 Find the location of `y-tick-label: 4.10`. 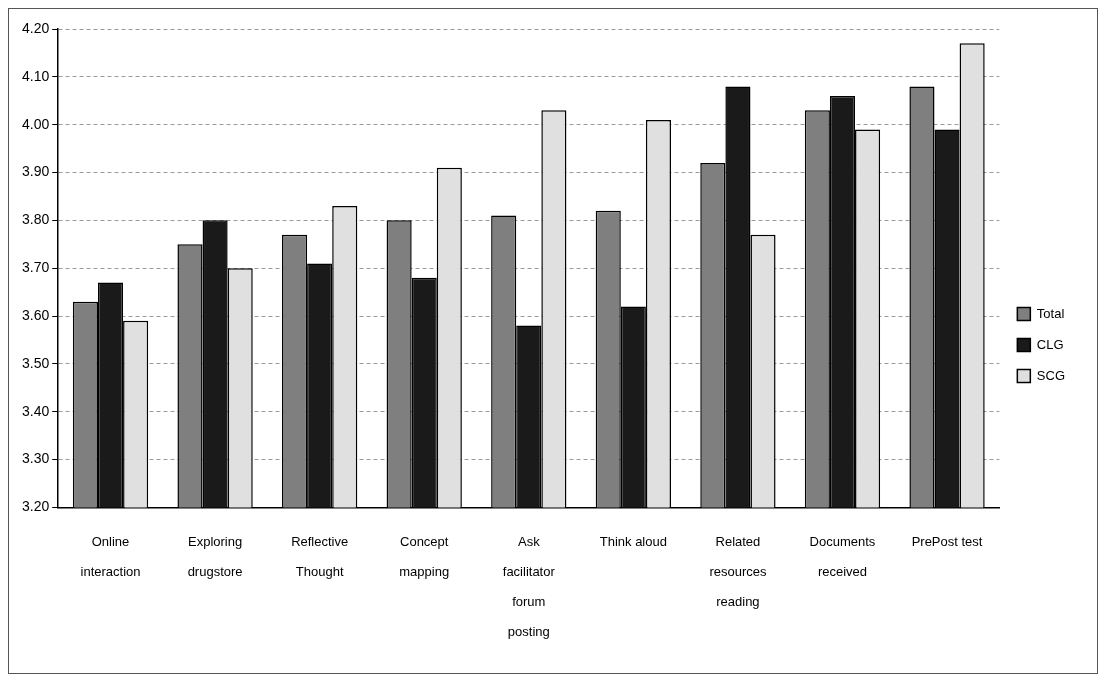

y-tick-label: 4.10 is located at coordinates (36, 75).